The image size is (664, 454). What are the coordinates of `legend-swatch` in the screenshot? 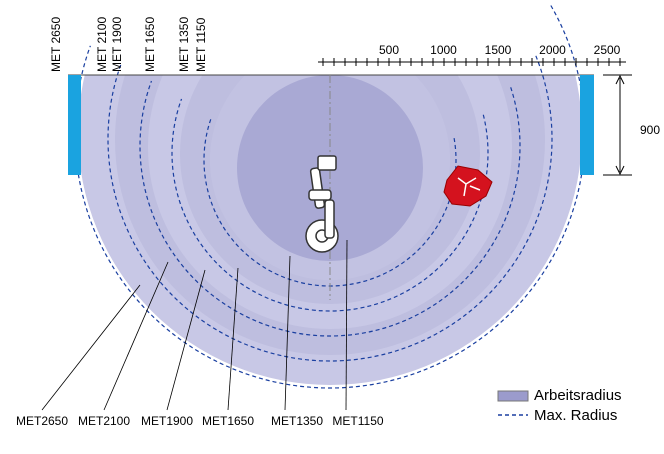 It's located at (513, 396).